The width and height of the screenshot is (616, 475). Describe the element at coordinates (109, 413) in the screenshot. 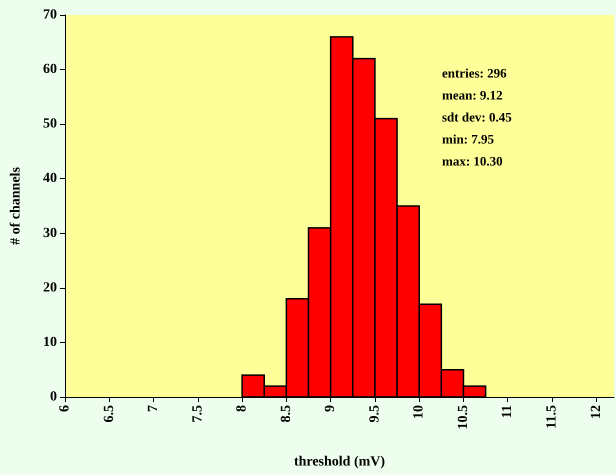

I see `x-tick-label: 6.5` at that location.